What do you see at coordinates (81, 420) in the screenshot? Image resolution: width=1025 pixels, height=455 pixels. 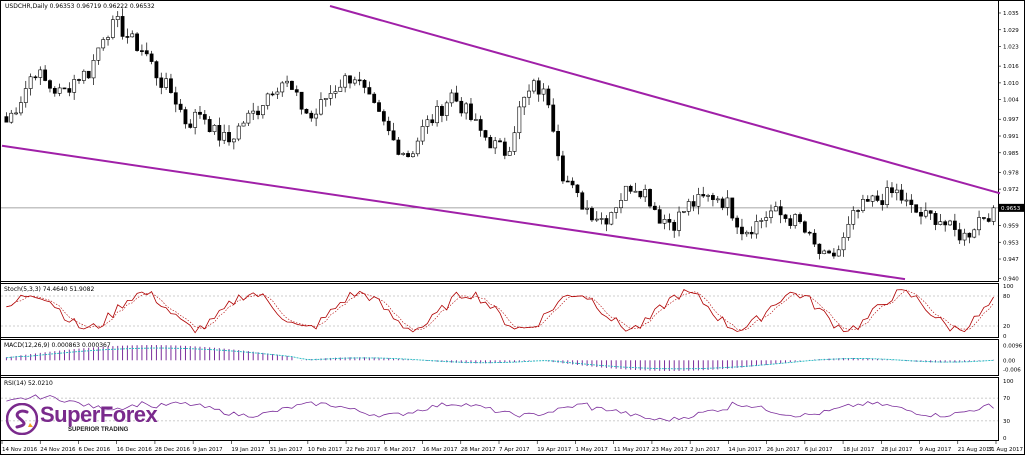 I see `superforex-logo: SuperForex SUPERIOR TRADING` at bounding box center [81, 420].